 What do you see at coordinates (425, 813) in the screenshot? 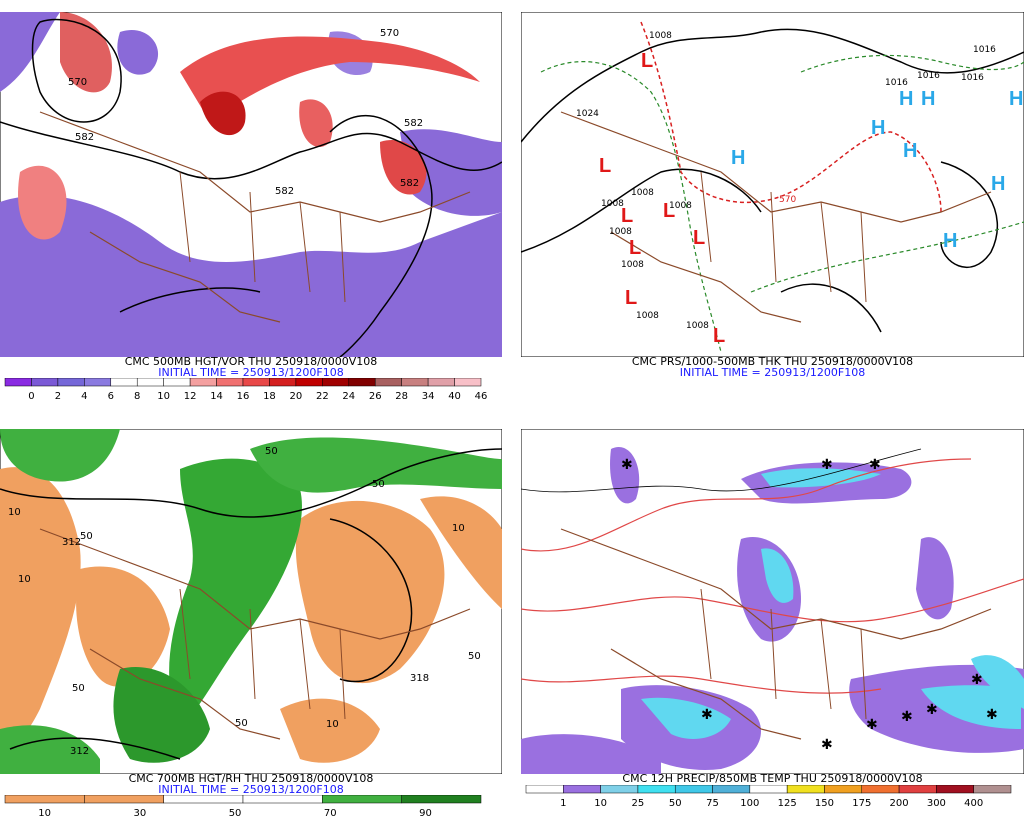
I see `legend-label: 90` at bounding box center [425, 813].